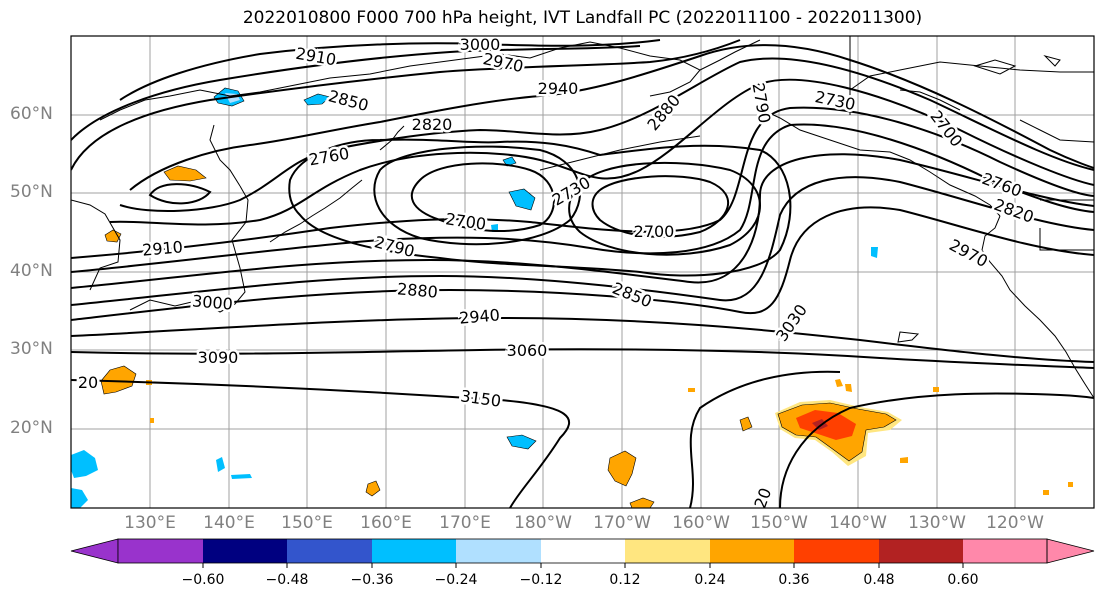  What do you see at coordinates (150, 523) in the screenshot?
I see `lon-label-130e: 130°E` at bounding box center [150, 523].